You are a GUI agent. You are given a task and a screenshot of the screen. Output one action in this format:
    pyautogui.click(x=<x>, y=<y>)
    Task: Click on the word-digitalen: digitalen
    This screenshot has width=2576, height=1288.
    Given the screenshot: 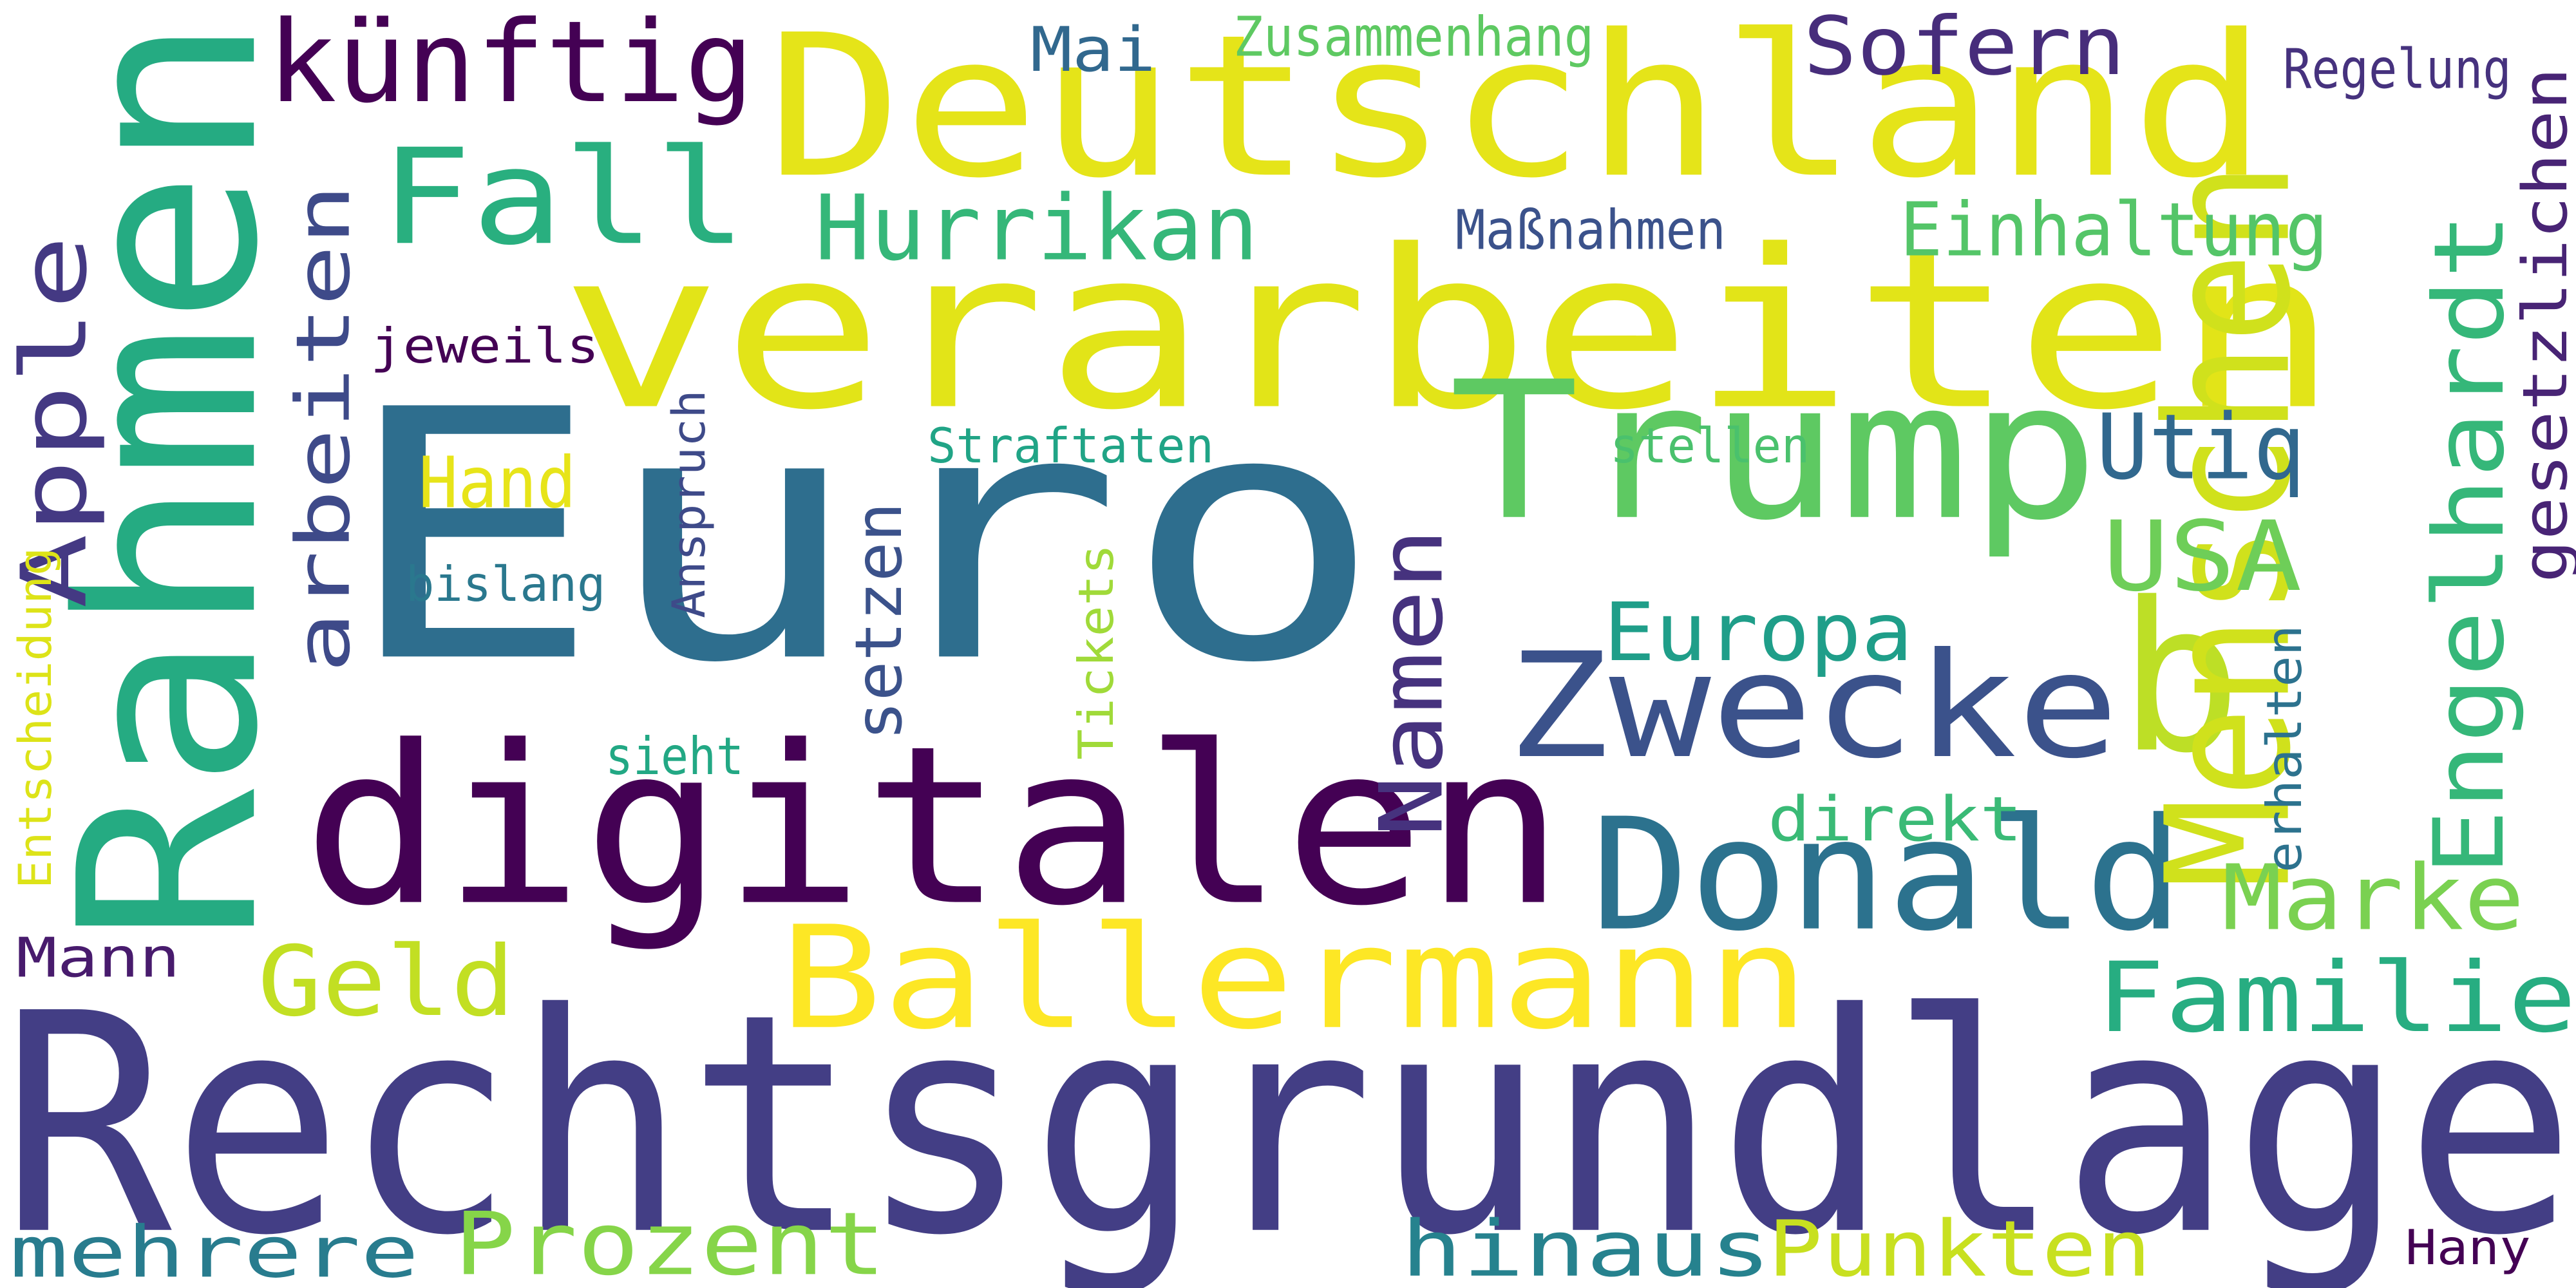 What is the action you would take?
    pyautogui.click(x=934, y=826)
    